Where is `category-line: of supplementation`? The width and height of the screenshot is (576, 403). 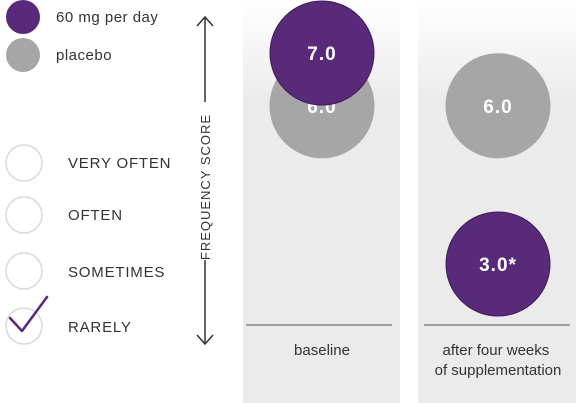
category-line: of supplementation is located at coordinates (498, 370).